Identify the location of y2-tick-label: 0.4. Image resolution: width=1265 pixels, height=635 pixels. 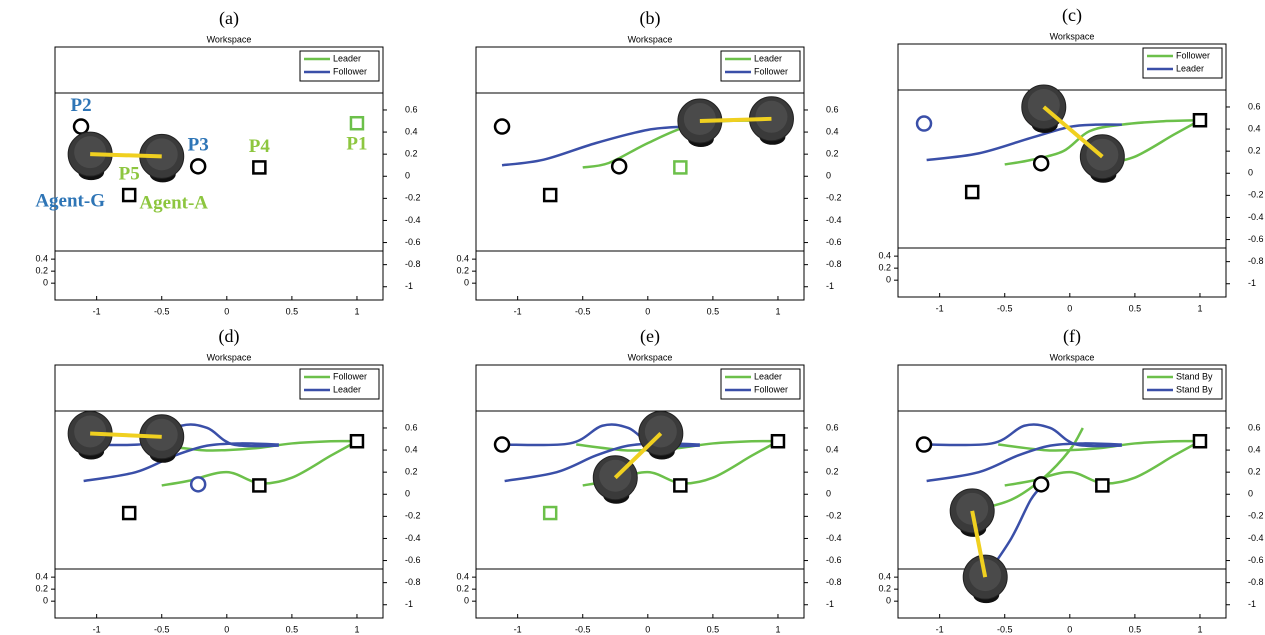
(884, 256).